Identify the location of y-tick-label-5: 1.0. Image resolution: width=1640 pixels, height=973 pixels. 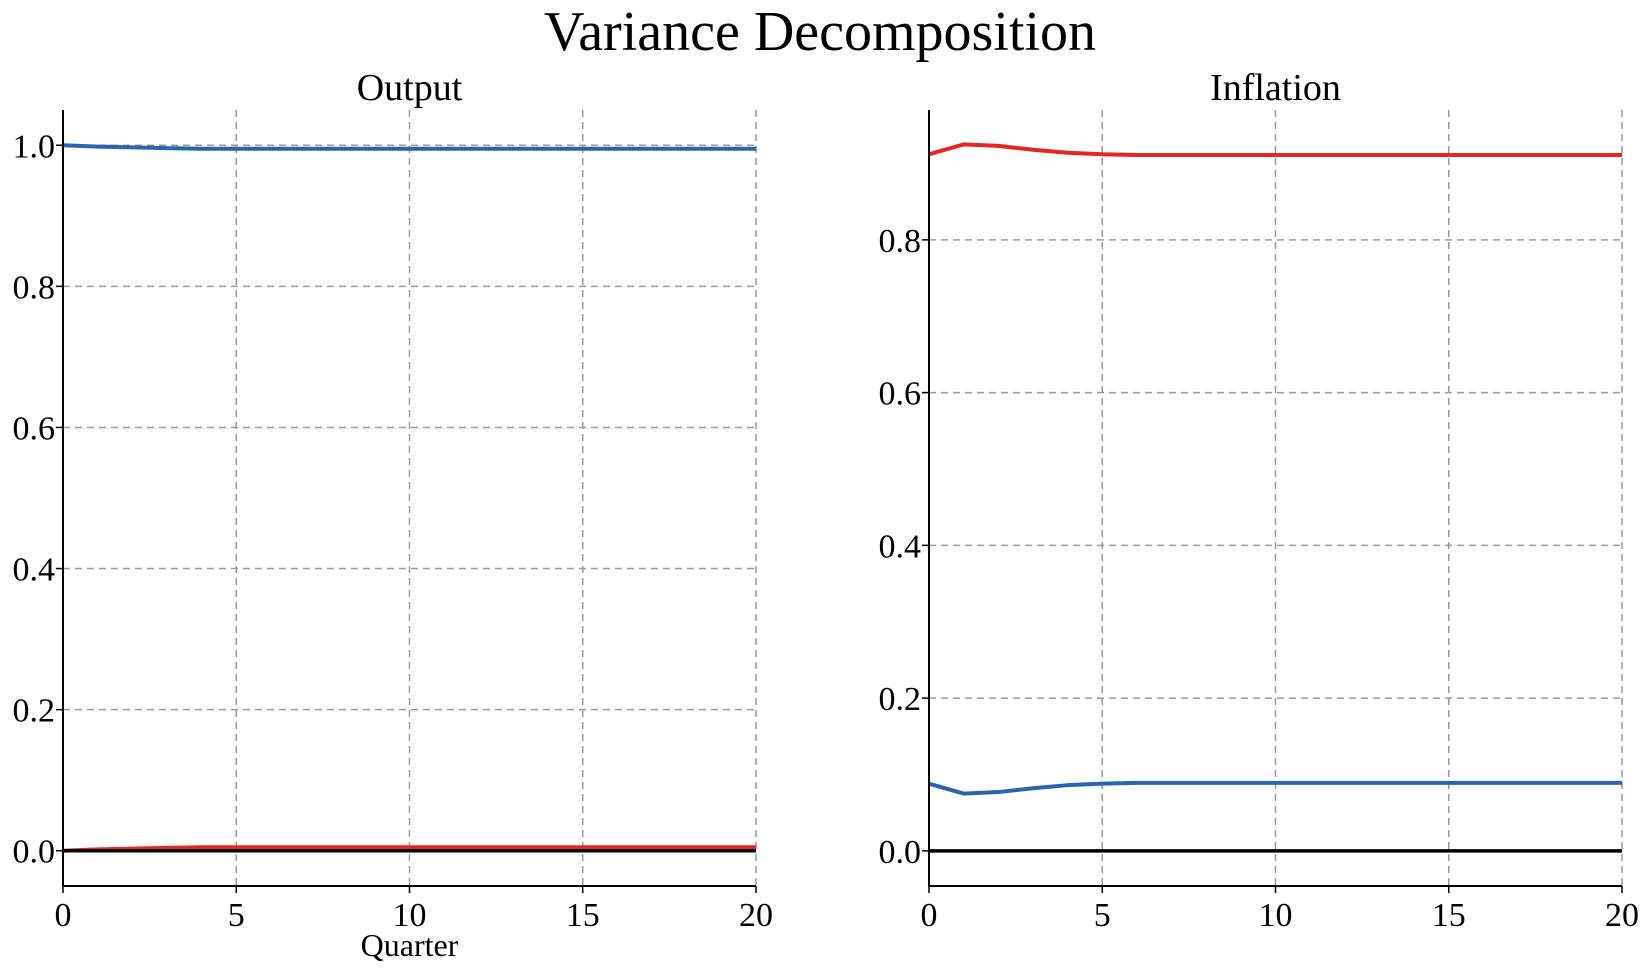
(34, 146).